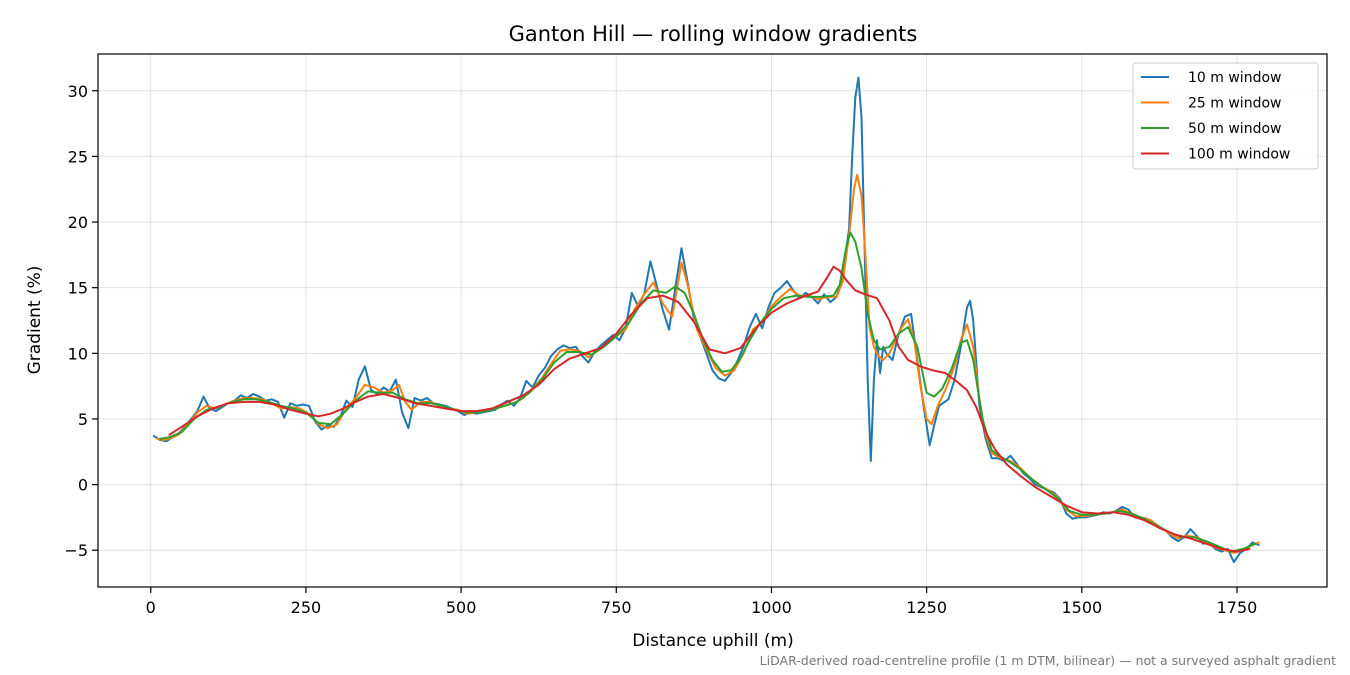 This screenshot has width=1350, height=675. Describe the element at coordinates (616, 607) in the screenshot. I see `x-tick-label: 750` at that location.